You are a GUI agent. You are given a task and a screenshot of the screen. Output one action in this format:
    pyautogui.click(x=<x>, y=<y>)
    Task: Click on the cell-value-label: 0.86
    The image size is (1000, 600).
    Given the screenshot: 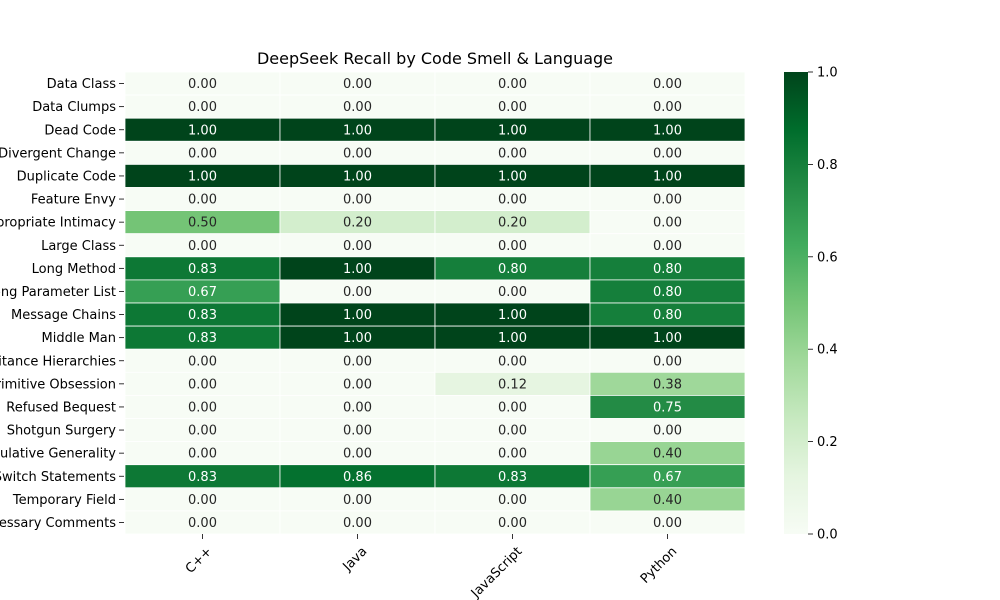 What is the action you would take?
    pyautogui.click(x=357, y=477)
    